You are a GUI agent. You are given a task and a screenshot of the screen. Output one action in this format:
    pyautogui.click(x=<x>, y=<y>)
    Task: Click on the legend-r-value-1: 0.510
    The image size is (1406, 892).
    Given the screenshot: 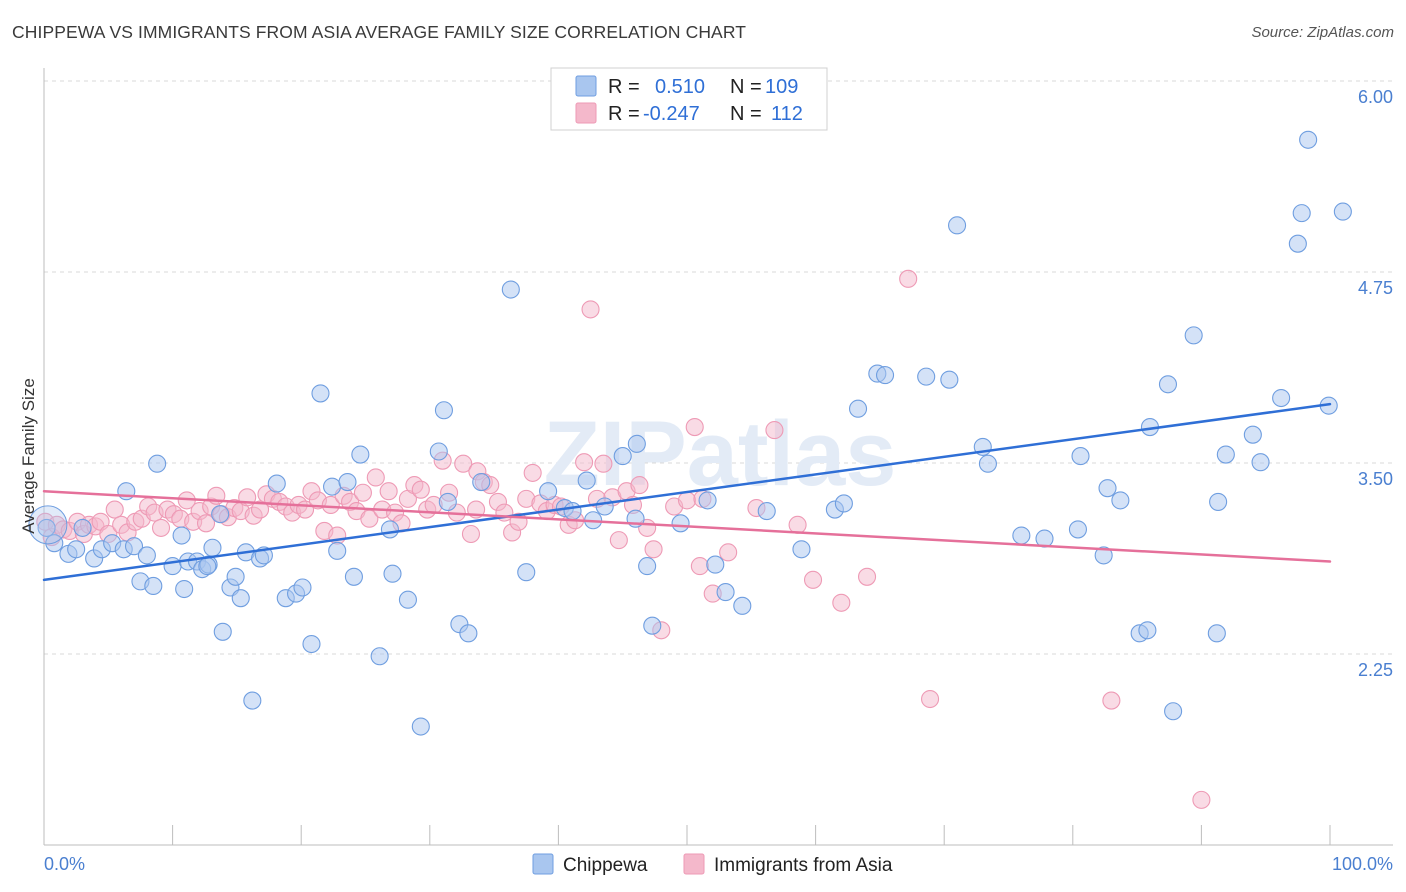 What is the action you would take?
    pyautogui.click(x=680, y=87)
    